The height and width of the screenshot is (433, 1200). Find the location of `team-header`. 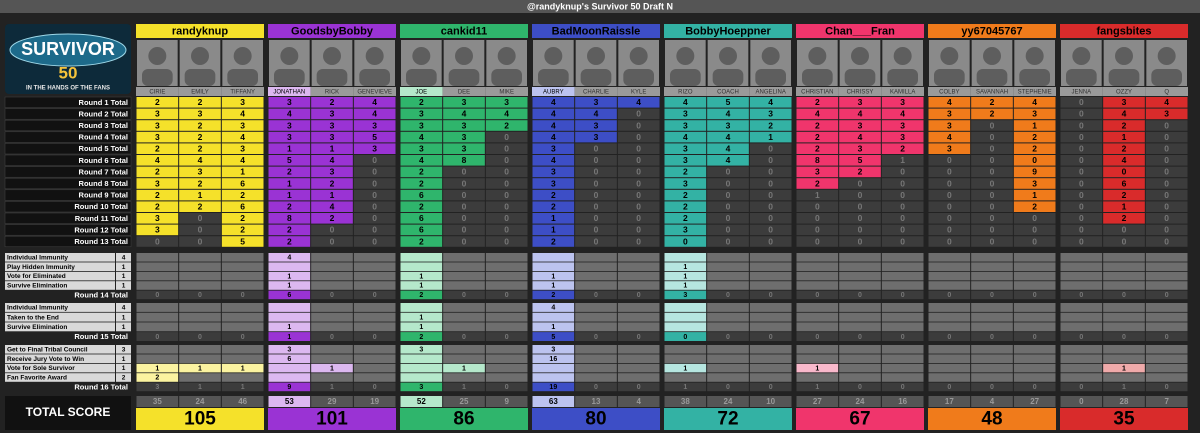

team-header is located at coordinates (464, 31).